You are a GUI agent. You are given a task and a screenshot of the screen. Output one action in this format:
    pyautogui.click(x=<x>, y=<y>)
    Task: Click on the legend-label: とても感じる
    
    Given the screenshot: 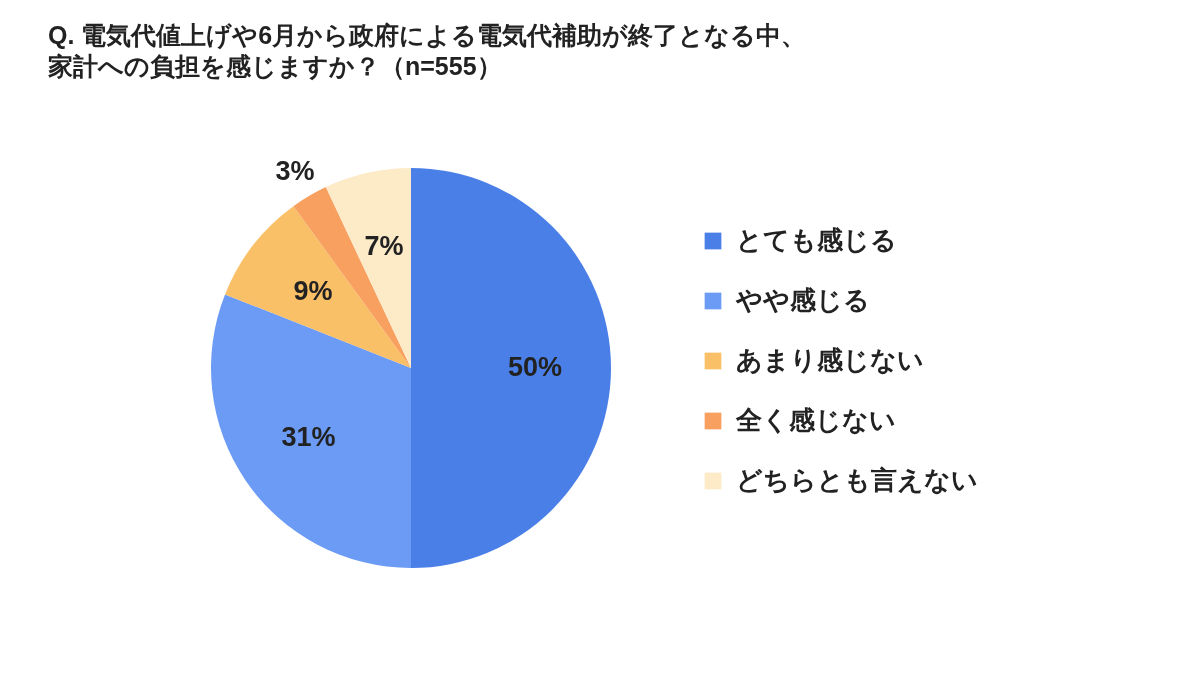 What is the action you would take?
    pyautogui.click(x=816, y=240)
    